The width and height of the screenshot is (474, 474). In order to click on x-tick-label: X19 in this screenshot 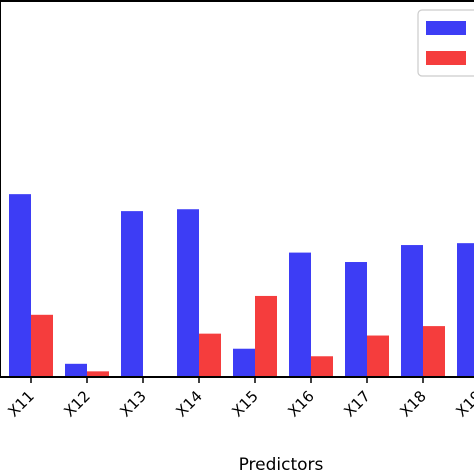, I will do `click(463, 403)`.